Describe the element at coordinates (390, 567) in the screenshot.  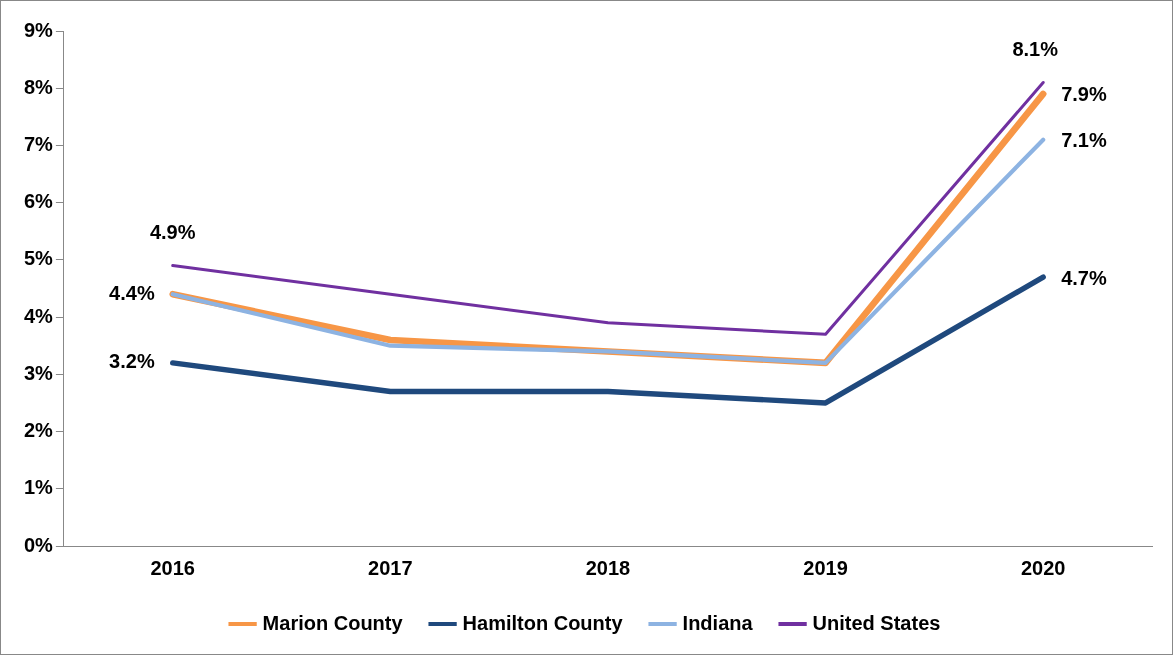
I see `x-tick-label: 2017` at that location.